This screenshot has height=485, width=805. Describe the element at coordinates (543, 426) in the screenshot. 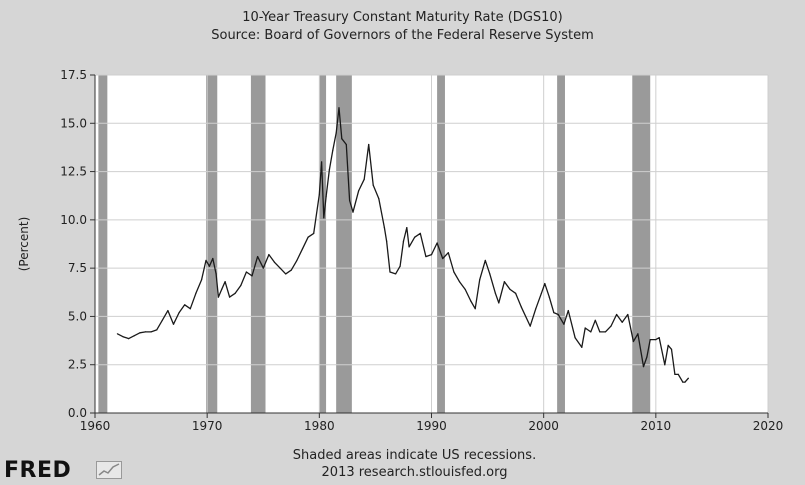

I see `x-tick-label: 2000` at that location.